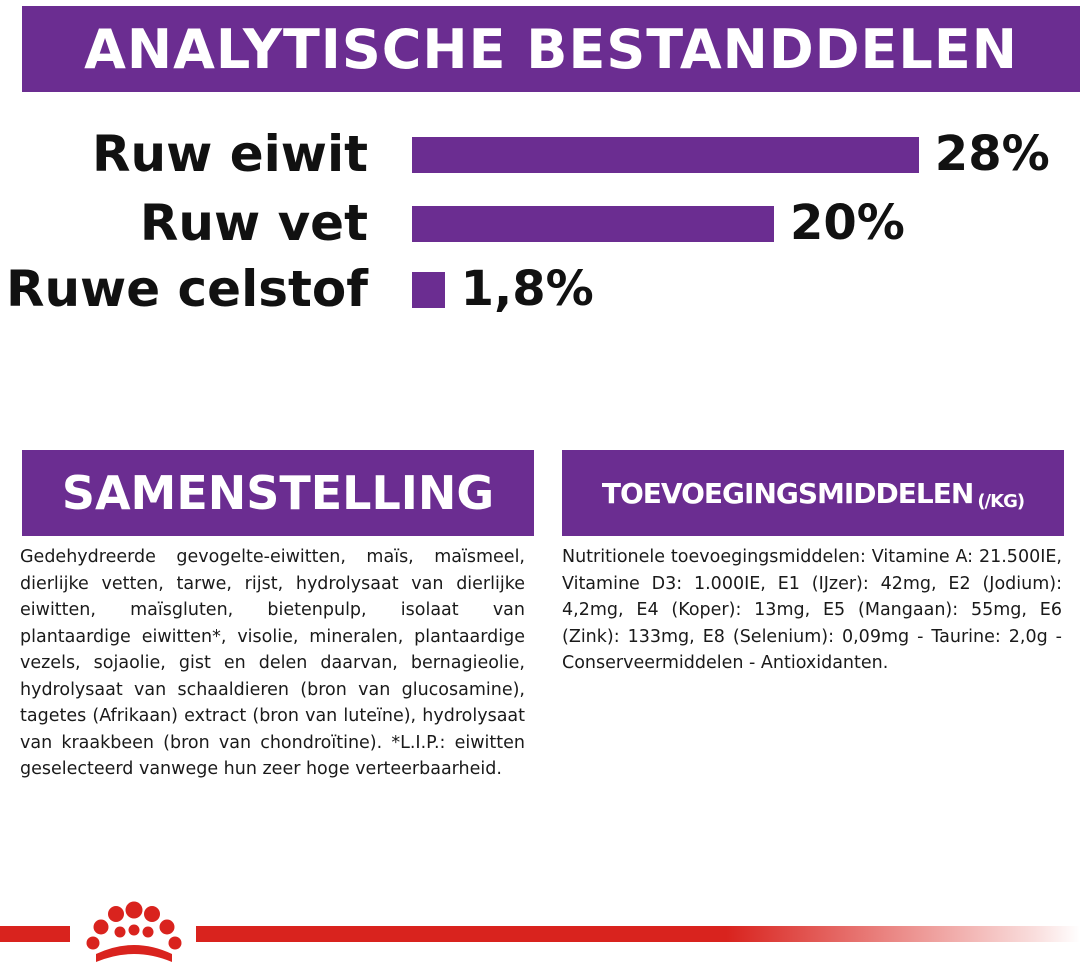 The height and width of the screenshot is (972, 1080). I want to click on nutrient-label: Ruw eiwit, so click(230, 154).